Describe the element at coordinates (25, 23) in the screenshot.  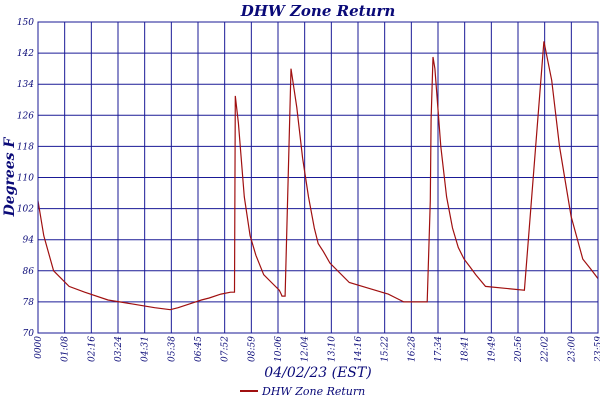
I see `y-tick-label: 150` at that location.